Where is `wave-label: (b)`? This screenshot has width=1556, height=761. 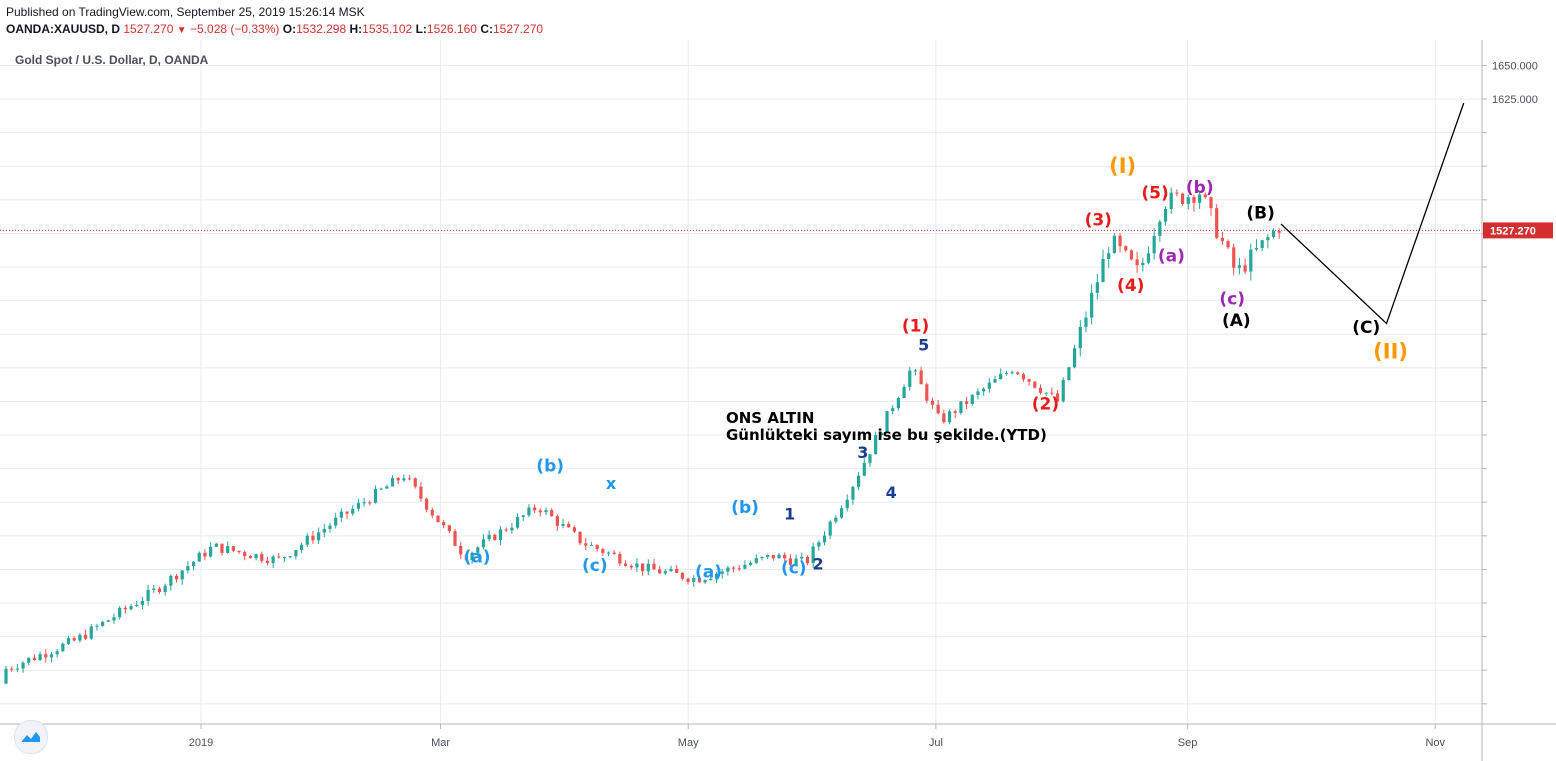 wave-label: (b) is located at coordinates (1200, 188).